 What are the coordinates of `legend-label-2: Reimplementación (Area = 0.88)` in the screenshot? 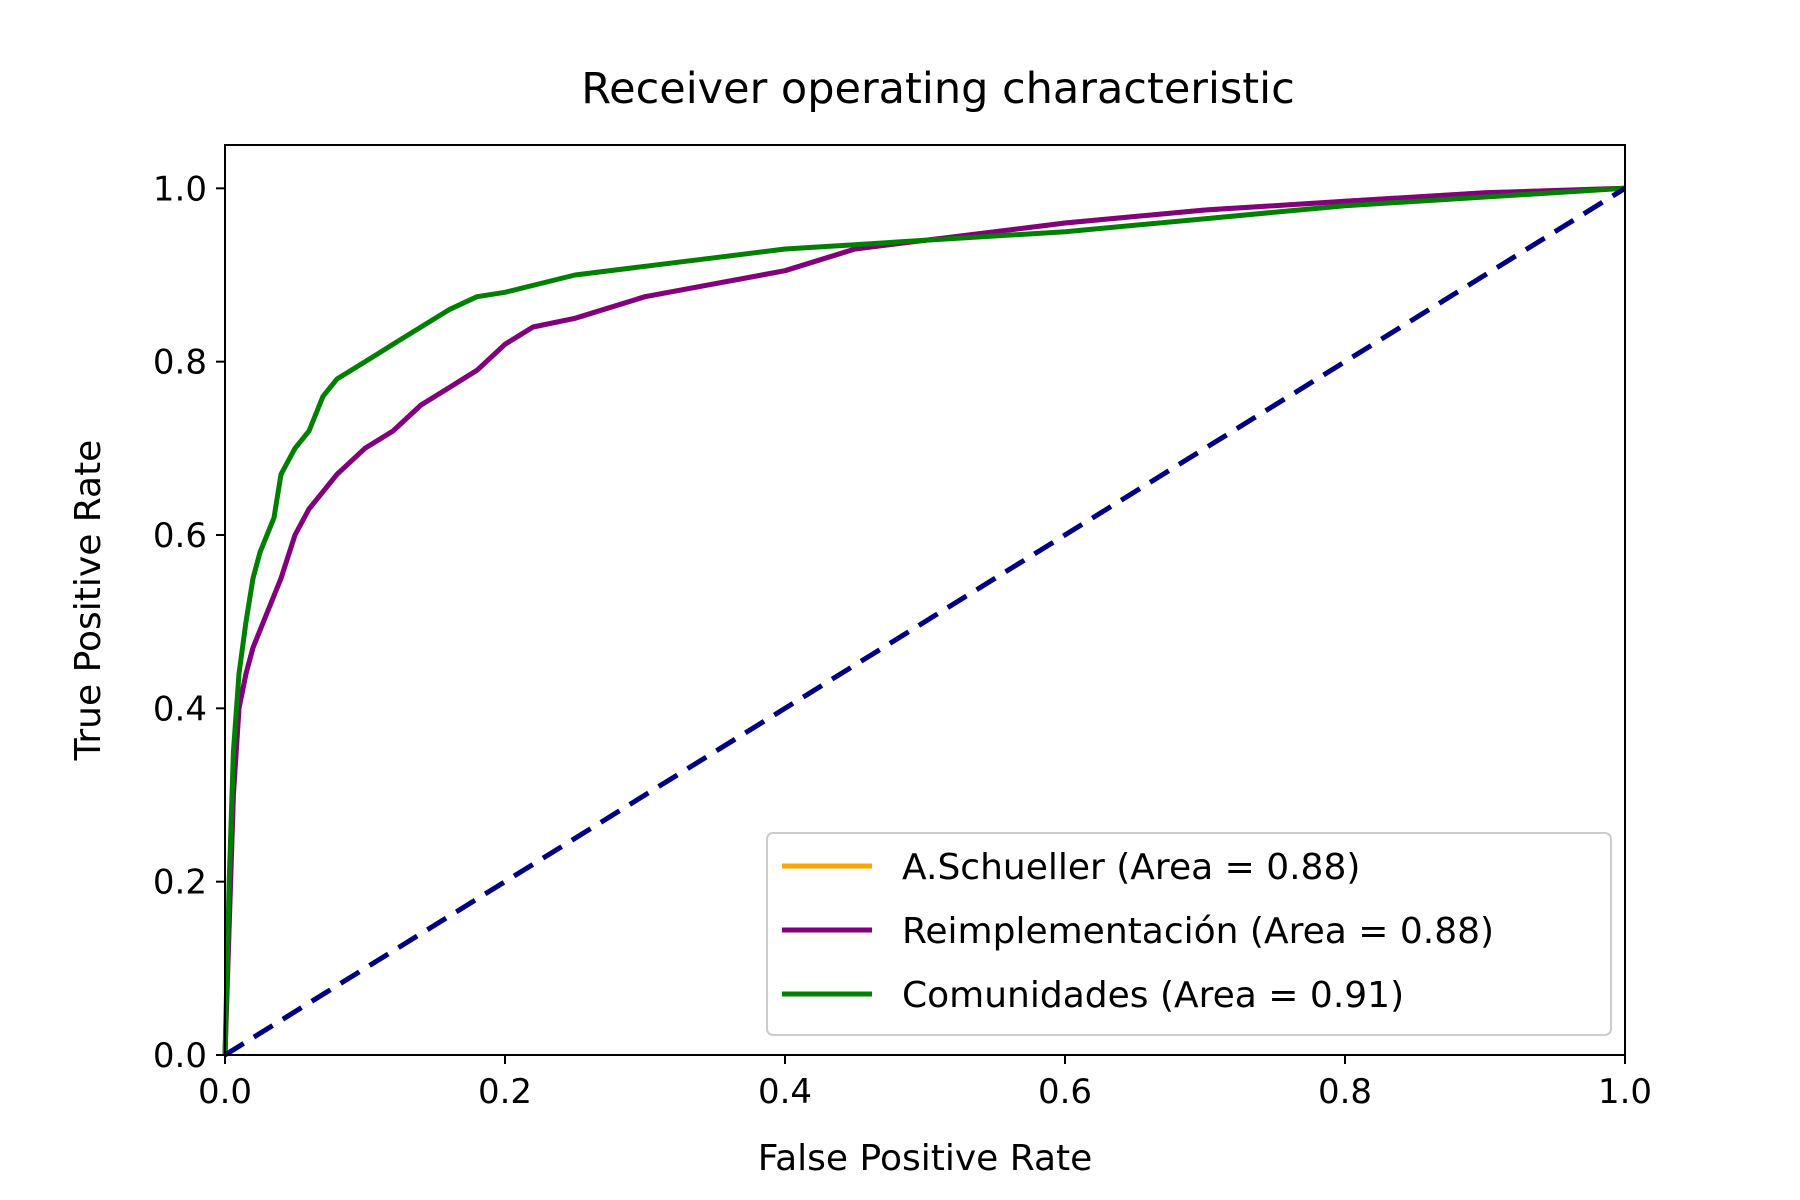 It's located at (1198, 931).